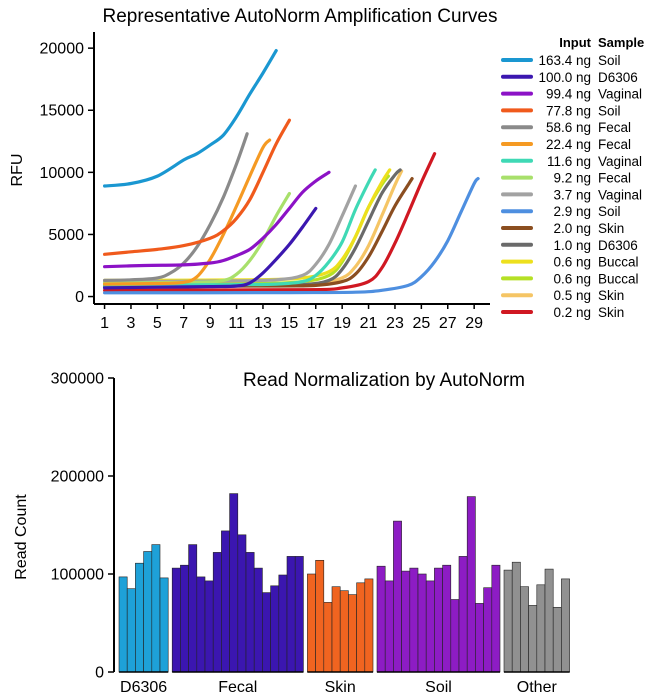 The width and height of the screenshot is (661, 700). I want to click on legend-header-sample: Sample, so click(621, 42).